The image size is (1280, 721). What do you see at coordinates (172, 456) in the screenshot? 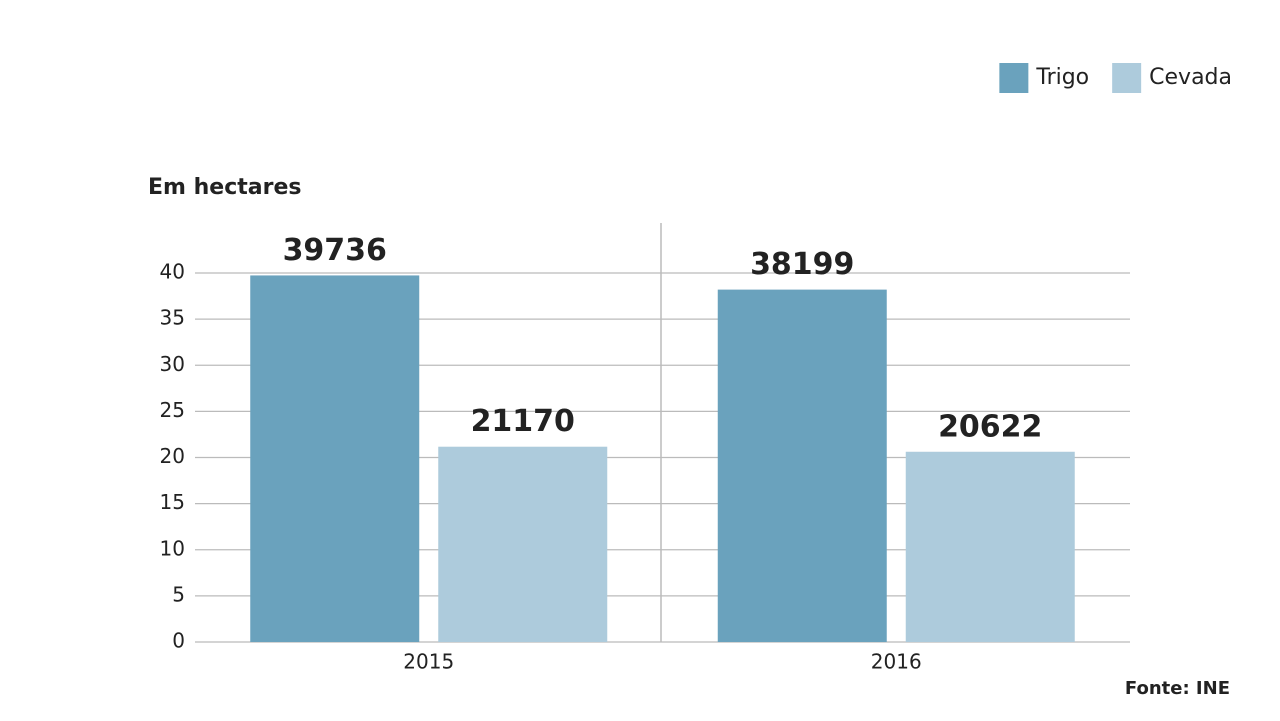
I see `y-tick-label: 20` at bounding box center [172, 456].